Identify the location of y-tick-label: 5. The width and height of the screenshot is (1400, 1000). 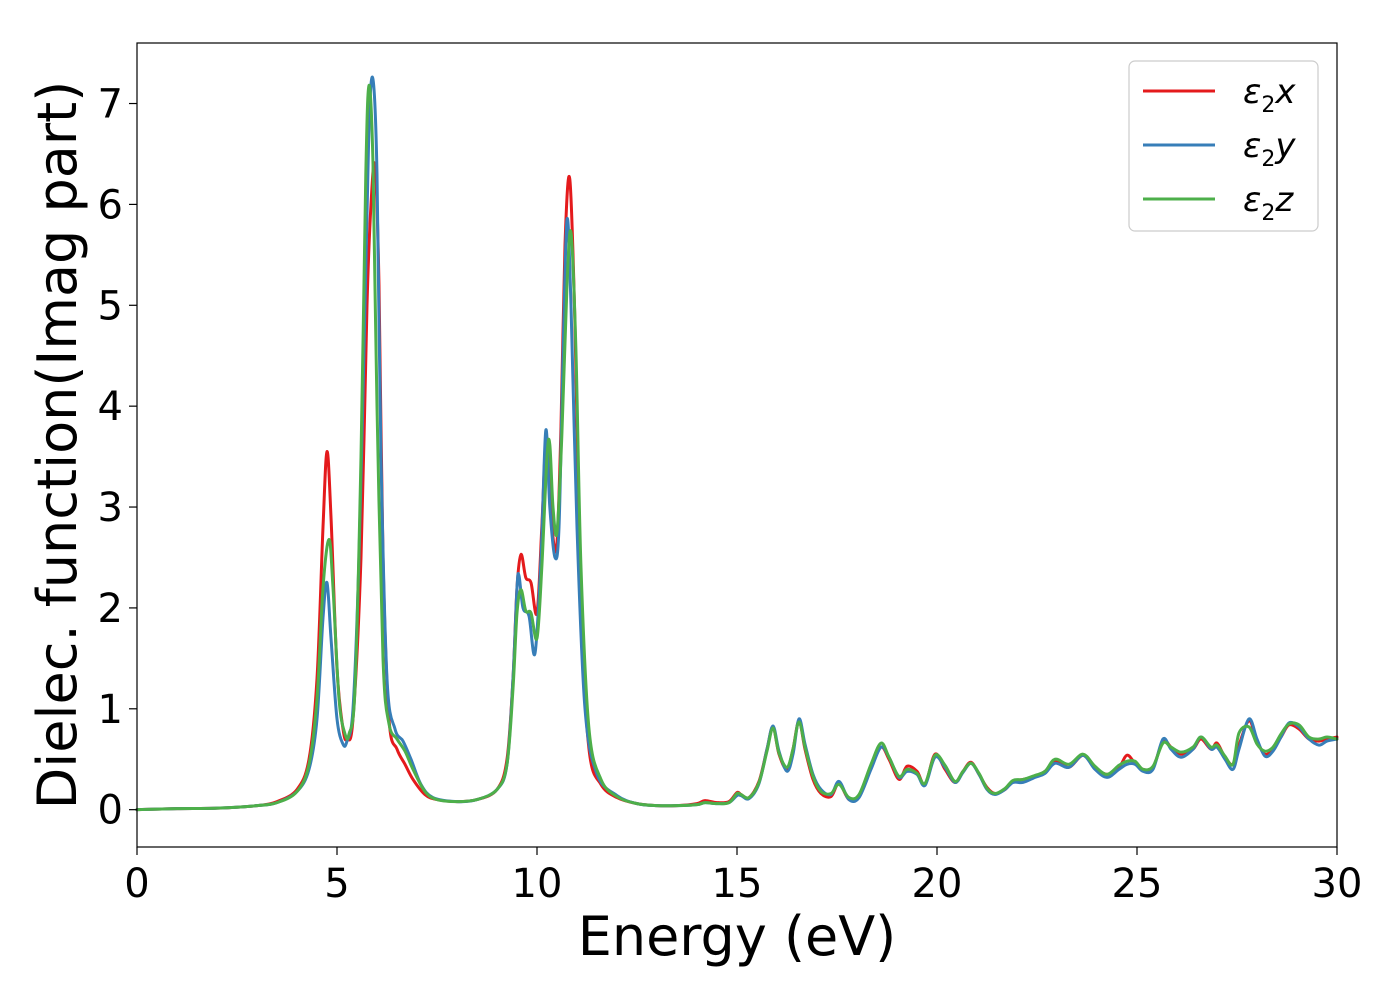
(110, 306).